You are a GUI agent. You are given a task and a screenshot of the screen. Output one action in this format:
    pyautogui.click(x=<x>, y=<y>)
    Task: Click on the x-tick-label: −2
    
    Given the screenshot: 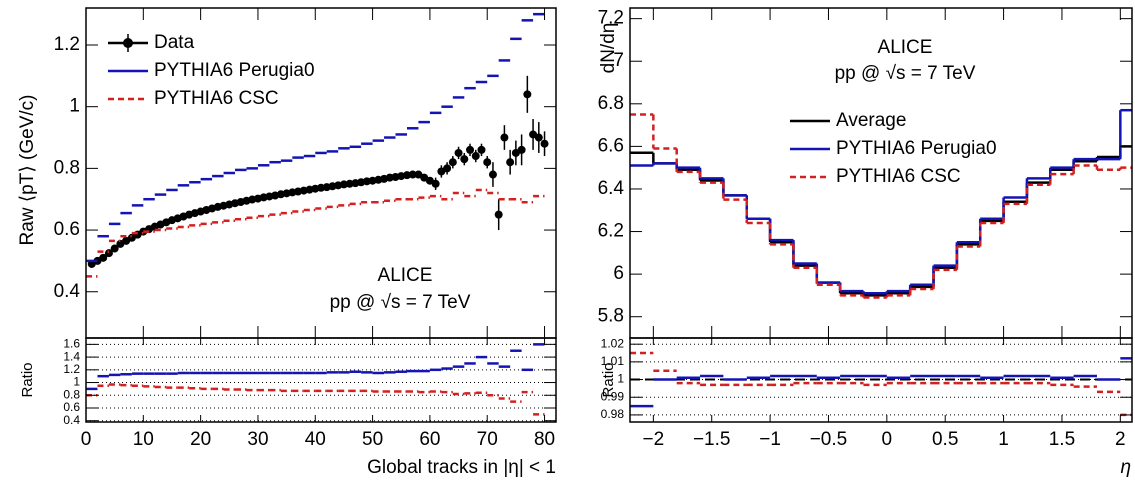 What is the action you would take?
    pyautogui.click(x=654, y=439)
    